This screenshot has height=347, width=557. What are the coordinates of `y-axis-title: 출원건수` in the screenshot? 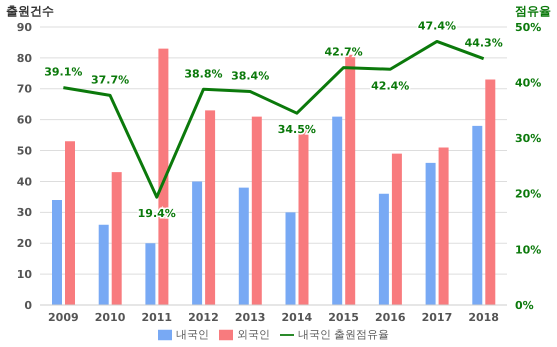 It's located at (30, 11).